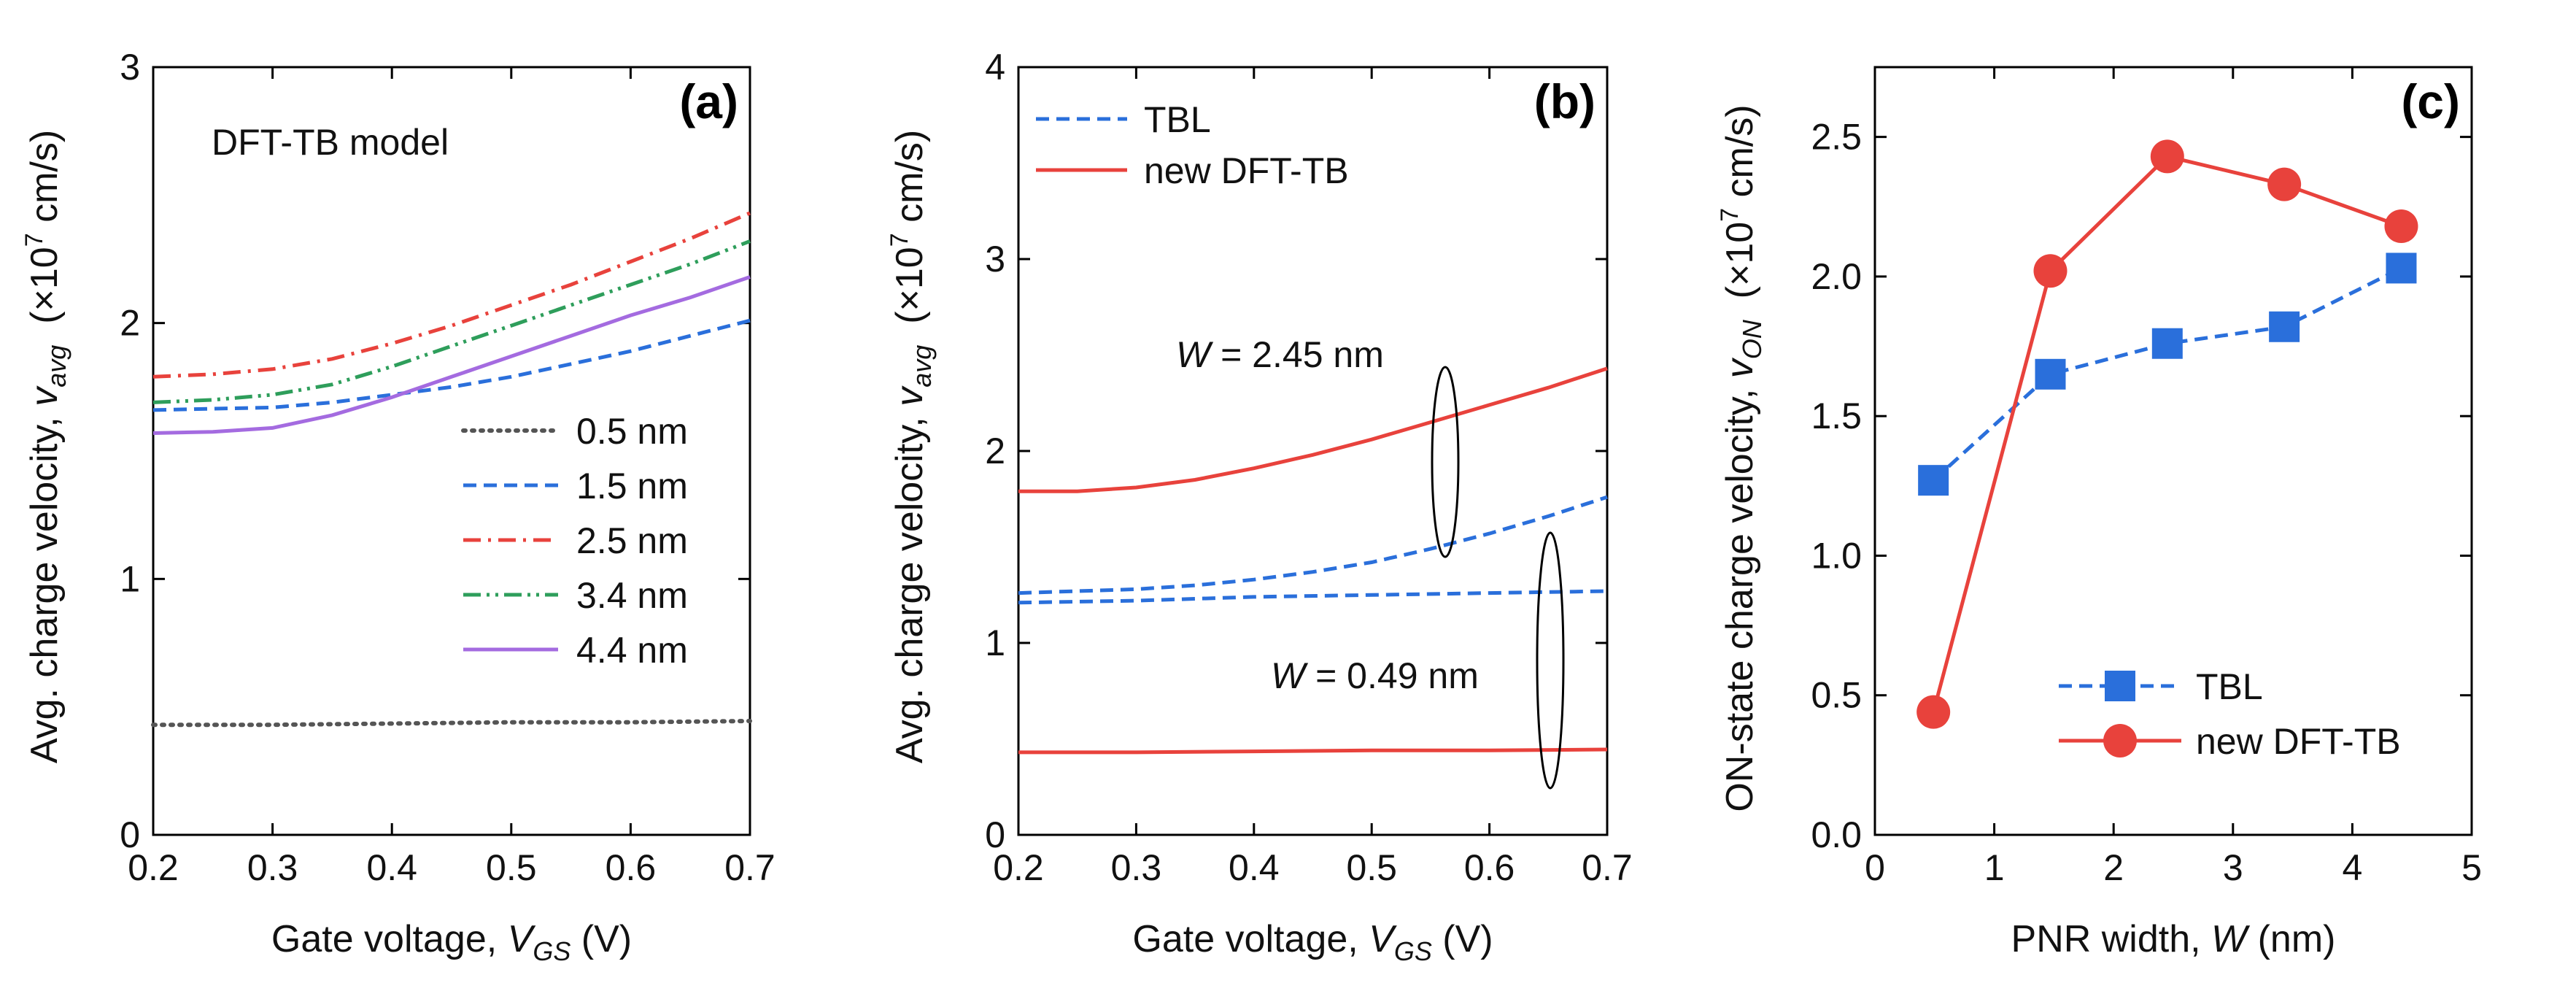  What do you see at coordinates (708, 101) in the screenshot?
I see `panel-label: (a)` at bounding box center [708, 101].